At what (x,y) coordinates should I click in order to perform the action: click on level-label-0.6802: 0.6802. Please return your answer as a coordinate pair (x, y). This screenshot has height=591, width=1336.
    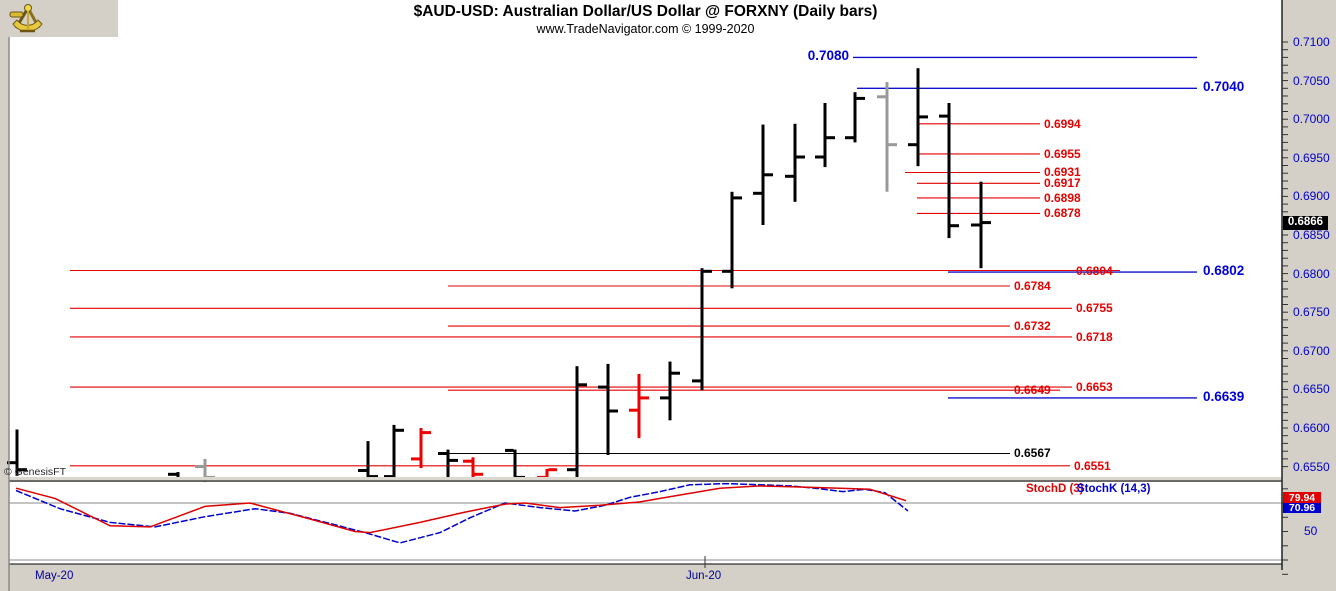
    Looking at the image, I should click on (1224, 271).